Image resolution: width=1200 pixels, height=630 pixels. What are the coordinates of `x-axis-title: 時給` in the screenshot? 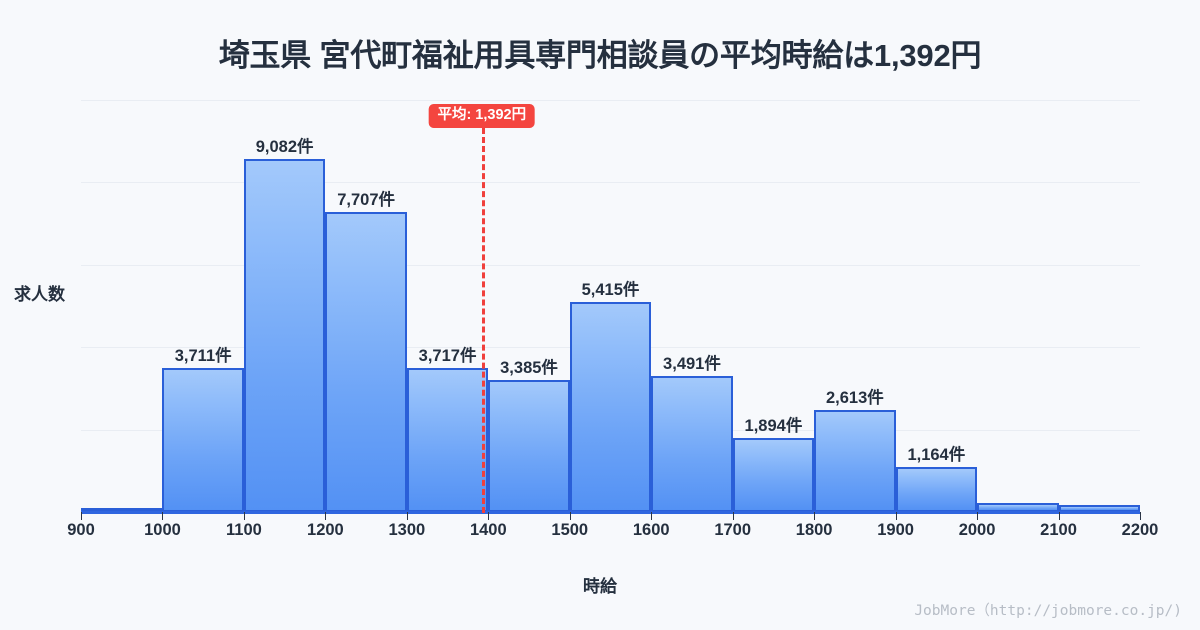 It's located at (600, 586).